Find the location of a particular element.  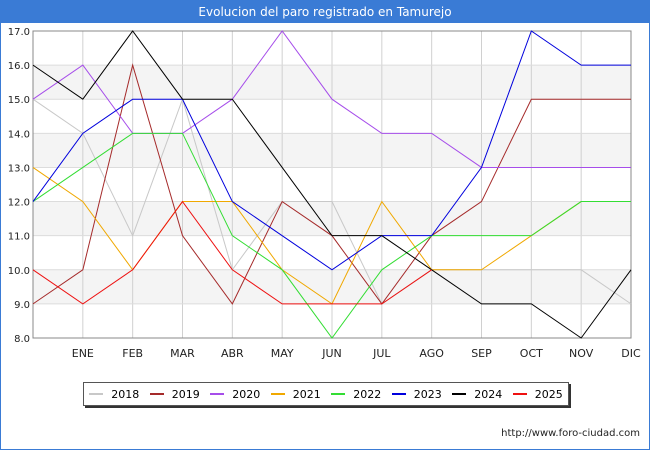

legend-item-2022: 2022 is located at coordinates (356, 394).